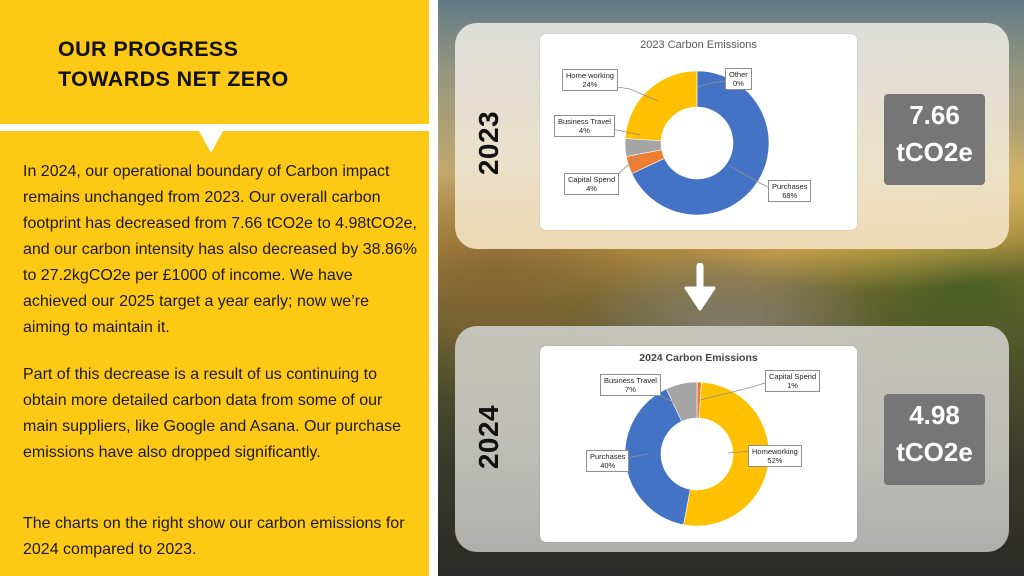 The image size is (1024, 576). Describe the element at coordinates (738, 79) in the screenshot. I see `callout-other-2023: Other 0%` at that location.